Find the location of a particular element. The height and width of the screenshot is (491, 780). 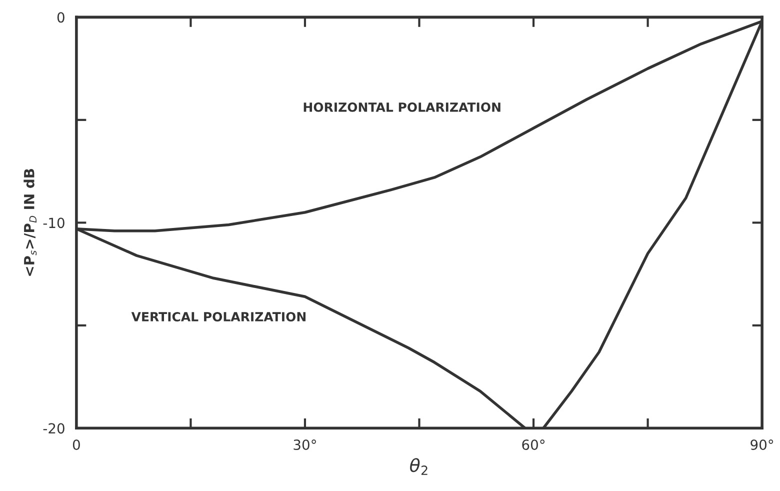

y-axis-title: <P$_{s}$>/P$_{D}$ IN dB is located at coordinates (30, 222).